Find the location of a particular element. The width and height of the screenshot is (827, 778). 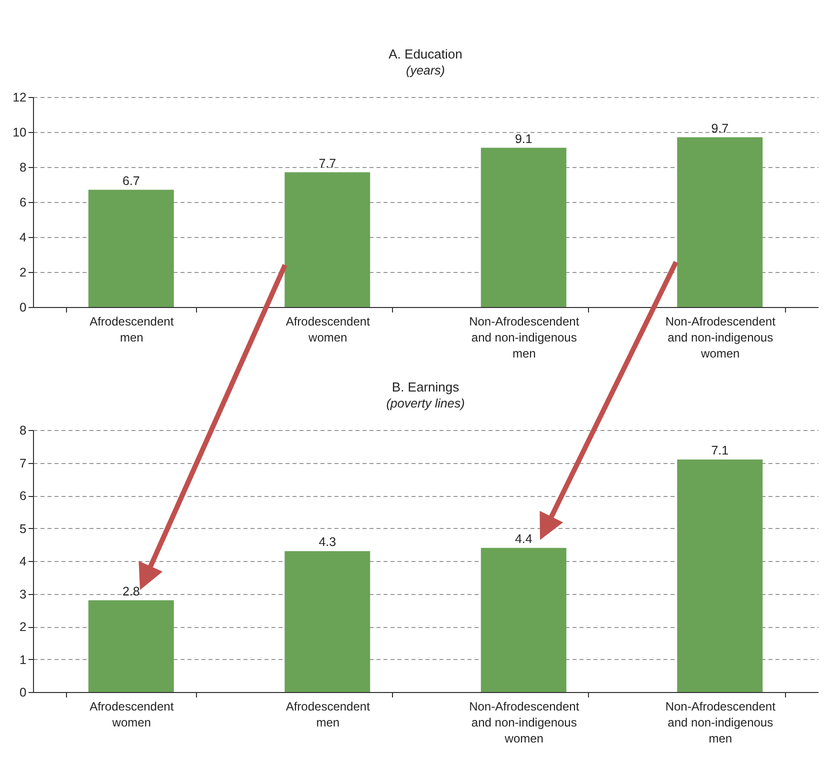

y-tick-label: 7 is located at coordinates (23, 463).